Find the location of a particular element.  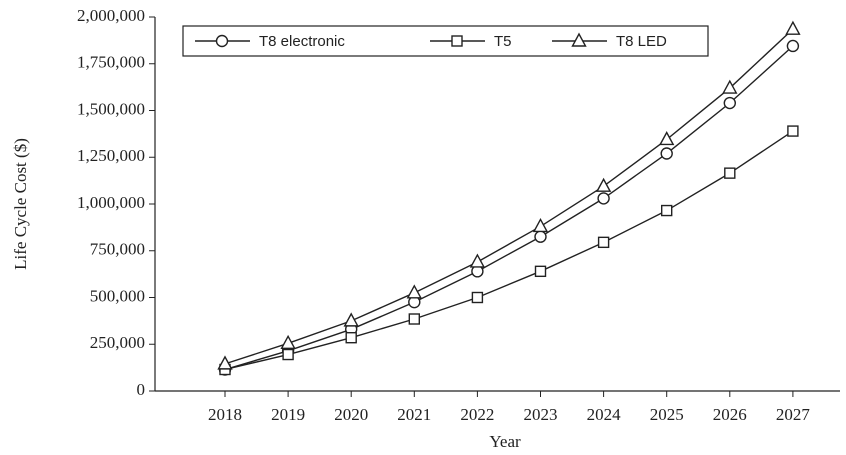

legend-label: T8 electronic is located at coordinates (302, 41).